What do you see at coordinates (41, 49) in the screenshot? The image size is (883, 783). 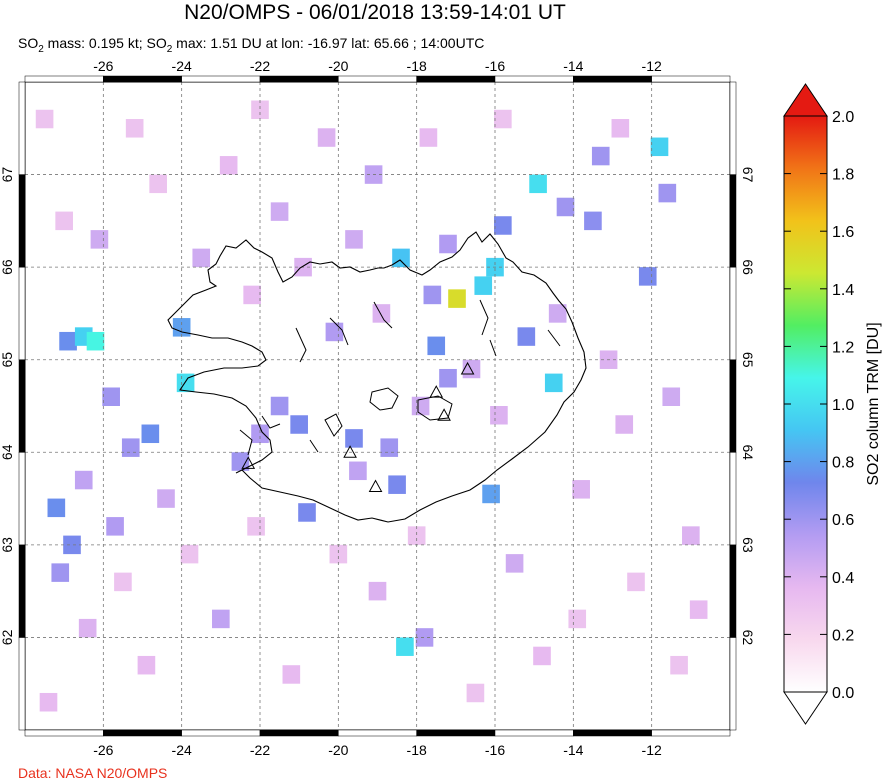 I see `subtitle-subscript-1: 2` at bounding box center [41, 49].